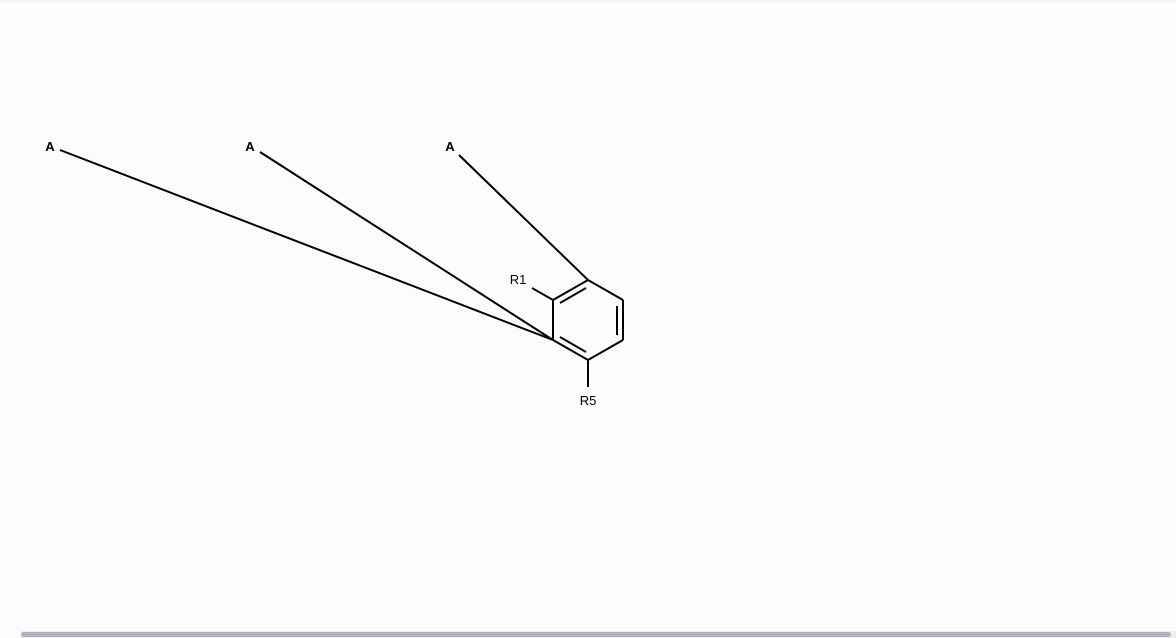  What do you see at coordinates (588, 1) in the screenshot?
I see `top-divider` at bounding box center [588, 1].